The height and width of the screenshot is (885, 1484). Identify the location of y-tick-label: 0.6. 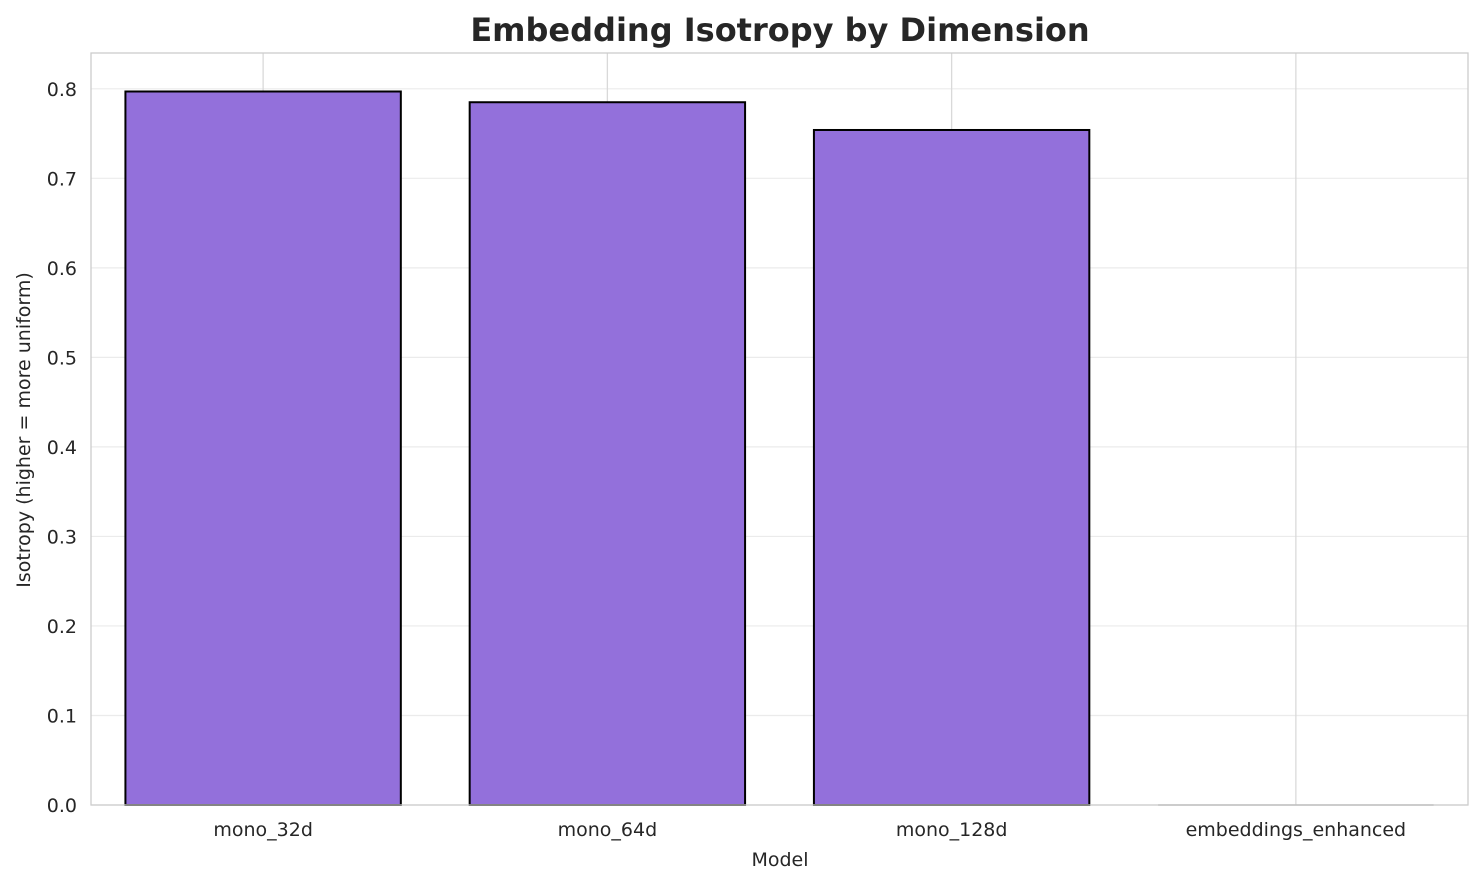
(62, 269).